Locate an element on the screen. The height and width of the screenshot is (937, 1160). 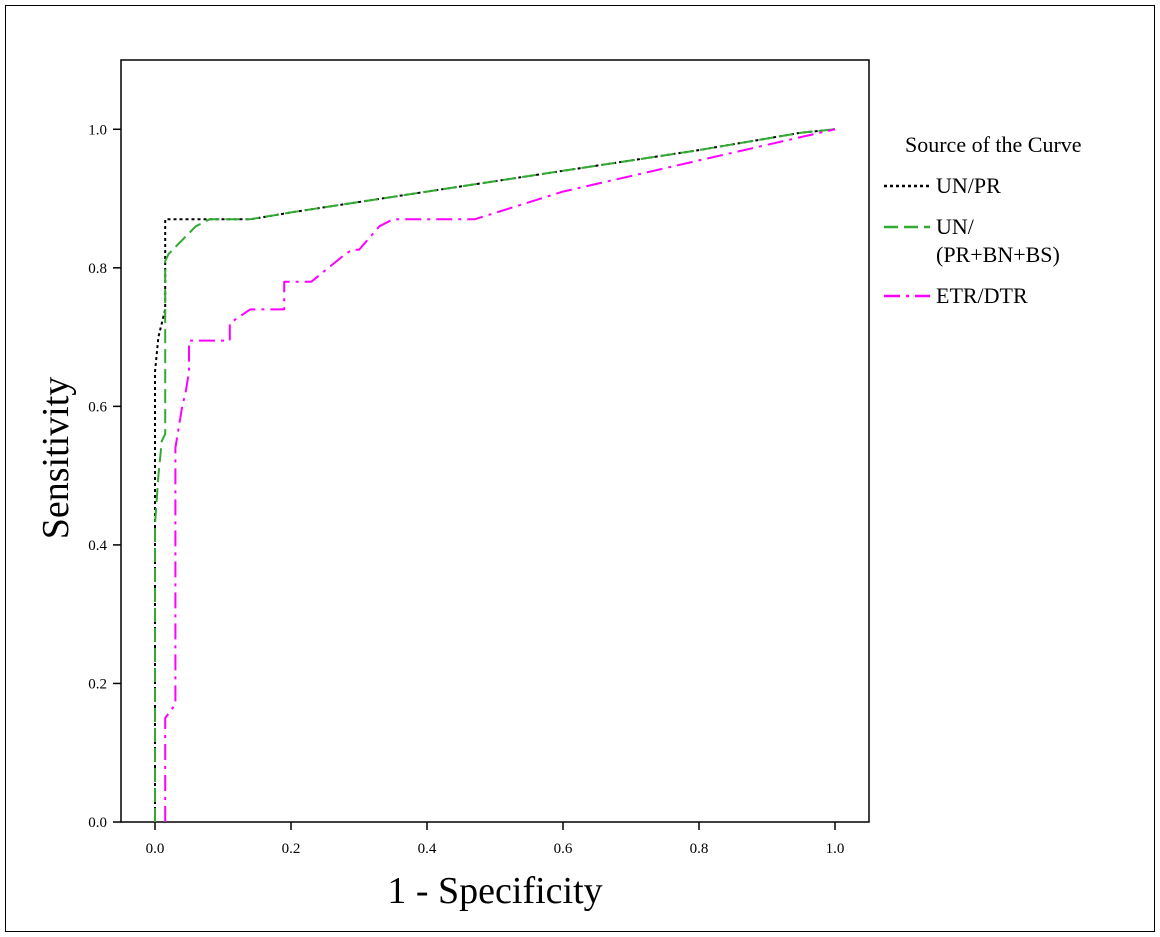
x-tick-label: 1.0 is located at coordinates (835, 849).